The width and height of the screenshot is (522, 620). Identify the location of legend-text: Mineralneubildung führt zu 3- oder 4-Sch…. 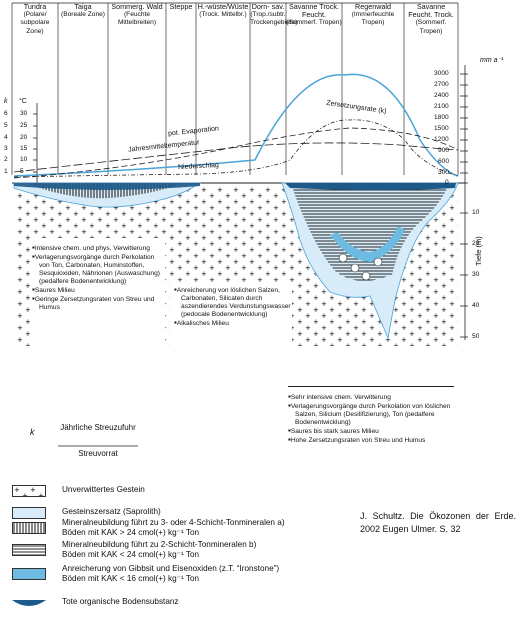
(173, 522).